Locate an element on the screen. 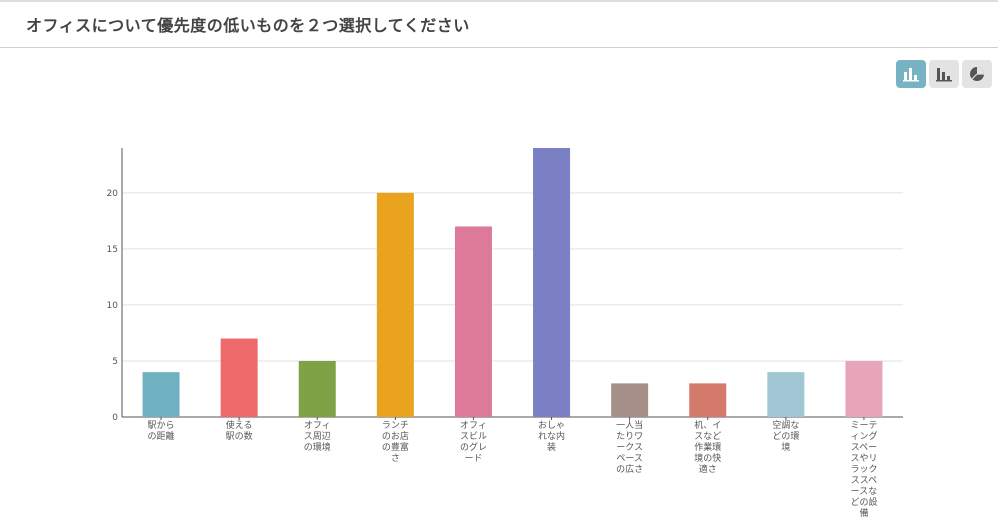 Image resolution: width=998 pixels, height=530 pixels. x-tick-label: ス周辺 is located at coordinates (317, 436).